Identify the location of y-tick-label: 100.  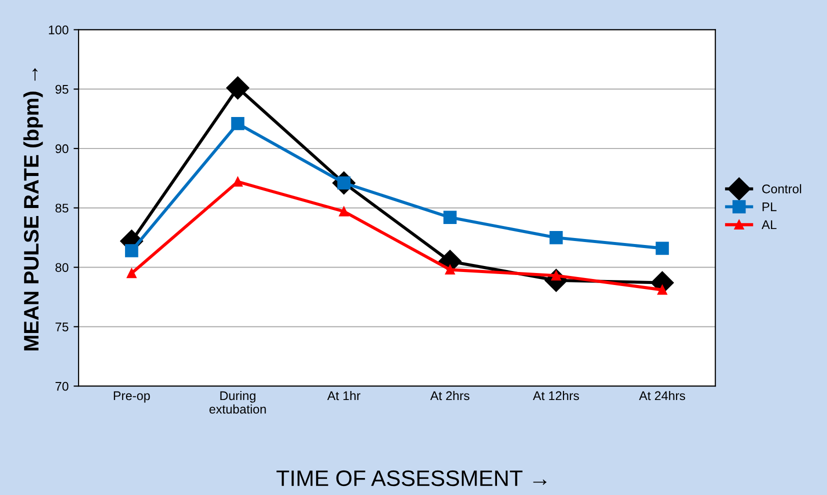
(58, 30).